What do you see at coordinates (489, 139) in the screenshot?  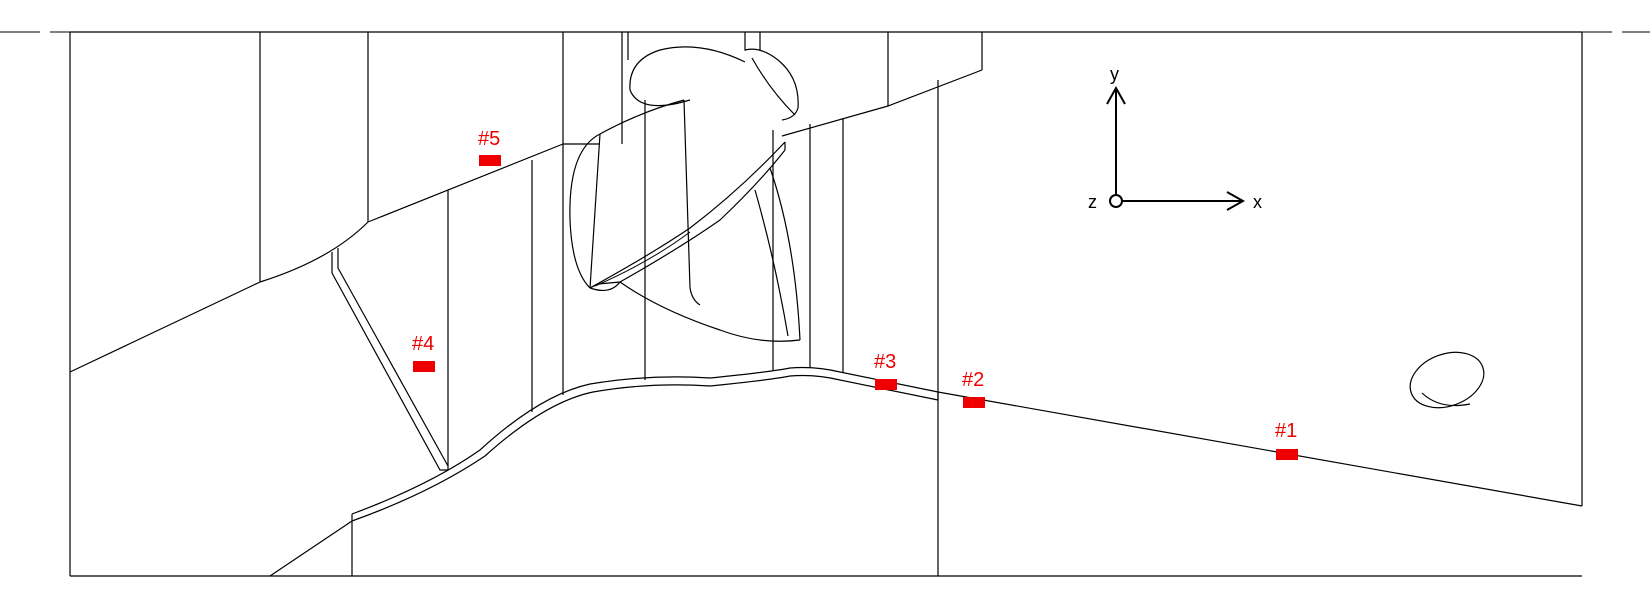 I see `marker-5-label: #5` at bounding box center [489, 139].